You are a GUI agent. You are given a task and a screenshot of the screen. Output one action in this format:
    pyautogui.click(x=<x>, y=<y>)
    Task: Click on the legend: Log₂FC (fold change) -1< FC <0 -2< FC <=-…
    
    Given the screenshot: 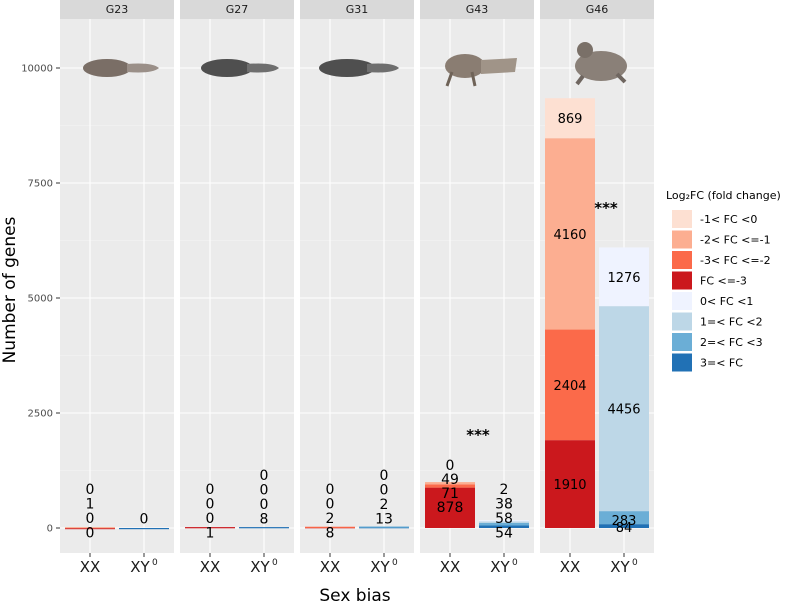 What is the action you would take?
    pyautogui.click(x=723, y=280)
    